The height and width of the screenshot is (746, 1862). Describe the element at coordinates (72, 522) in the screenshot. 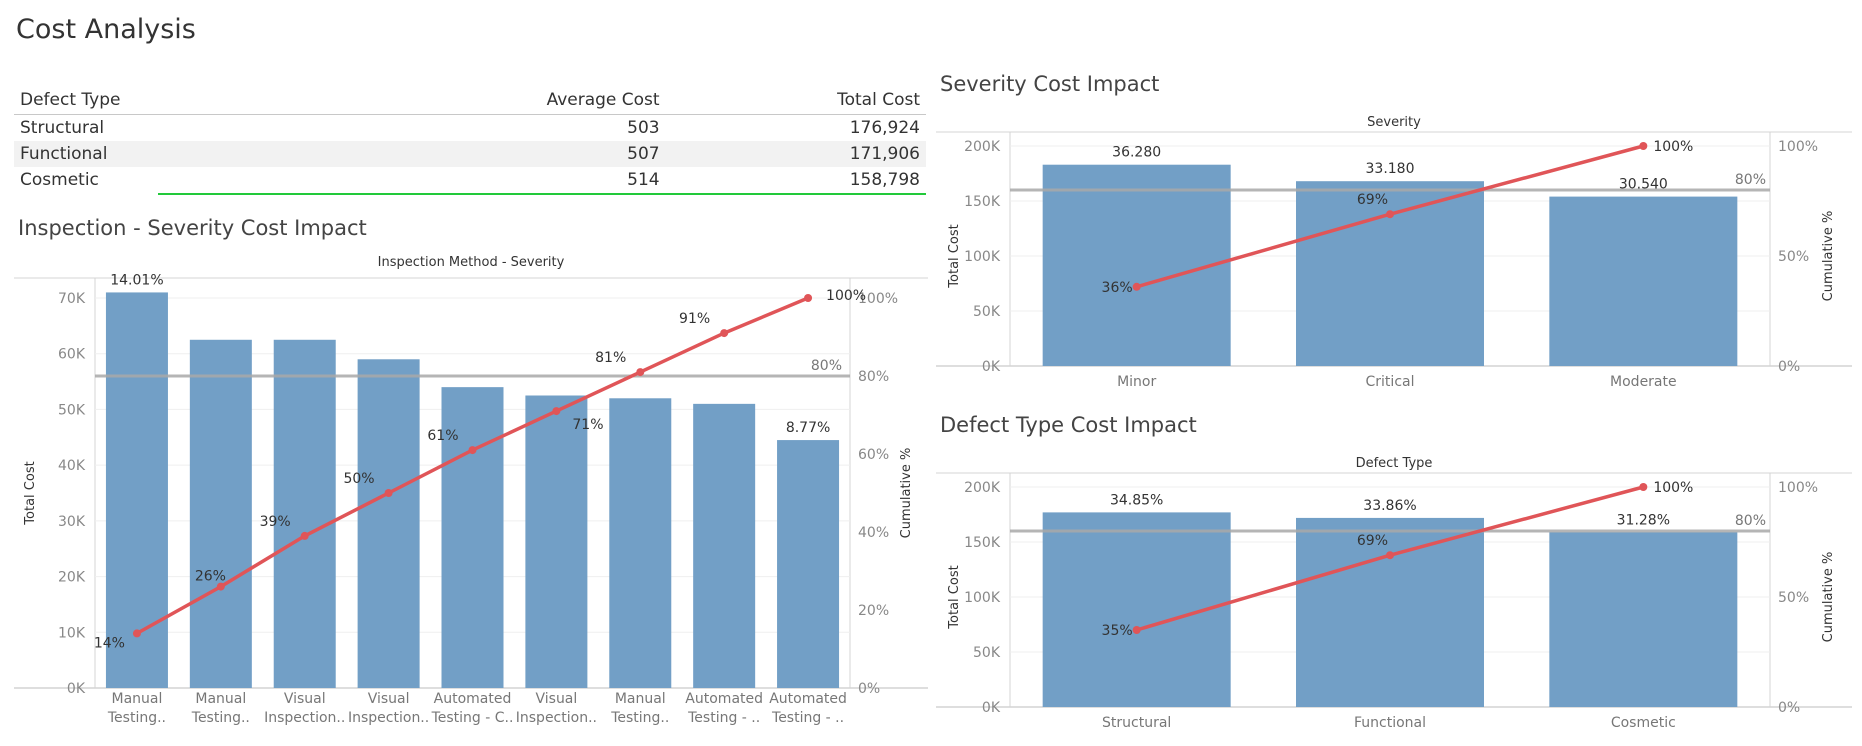

I see `y-tick-label: 30K` at that location.